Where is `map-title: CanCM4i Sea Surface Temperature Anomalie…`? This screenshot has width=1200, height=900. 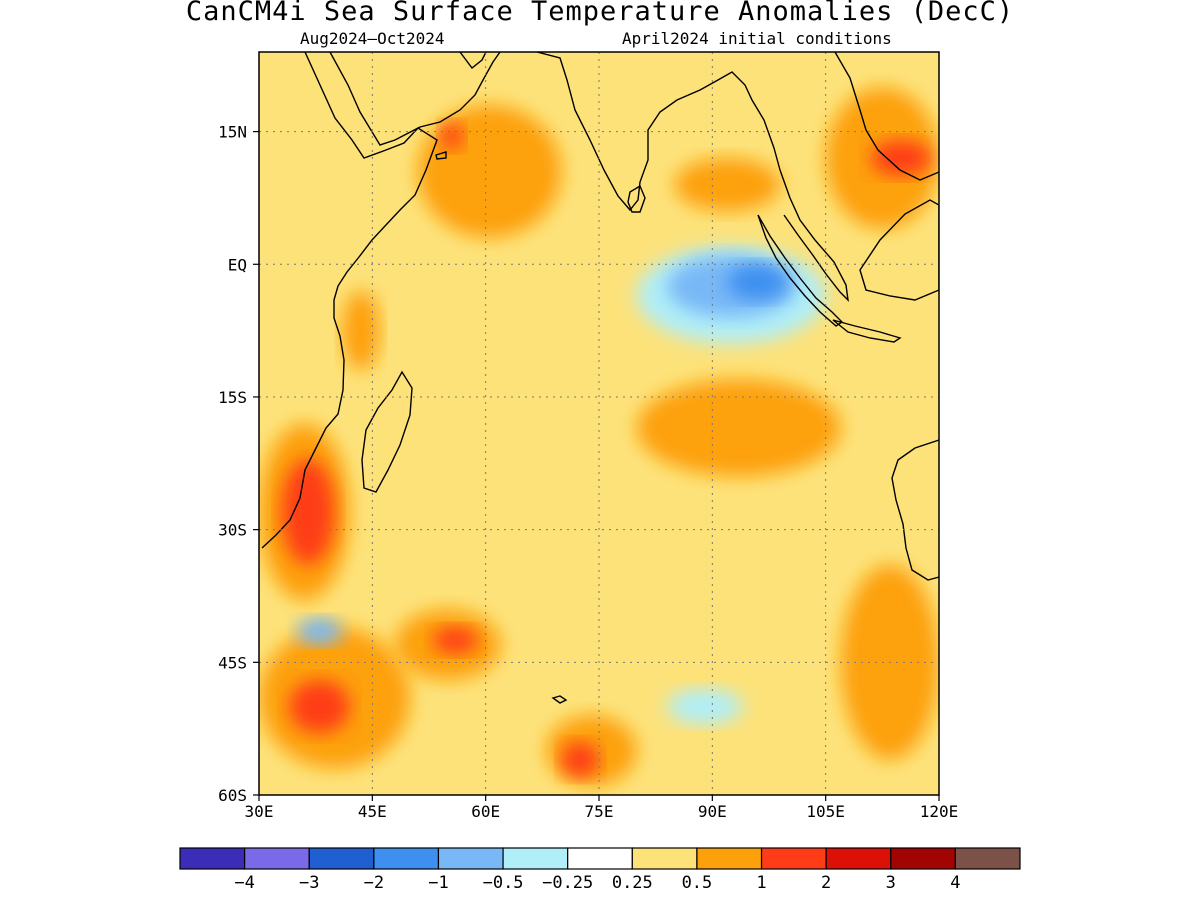
map-title: CanCM4i Sea Surface Temperature Anomalie… is located at coordinates (600, 13).